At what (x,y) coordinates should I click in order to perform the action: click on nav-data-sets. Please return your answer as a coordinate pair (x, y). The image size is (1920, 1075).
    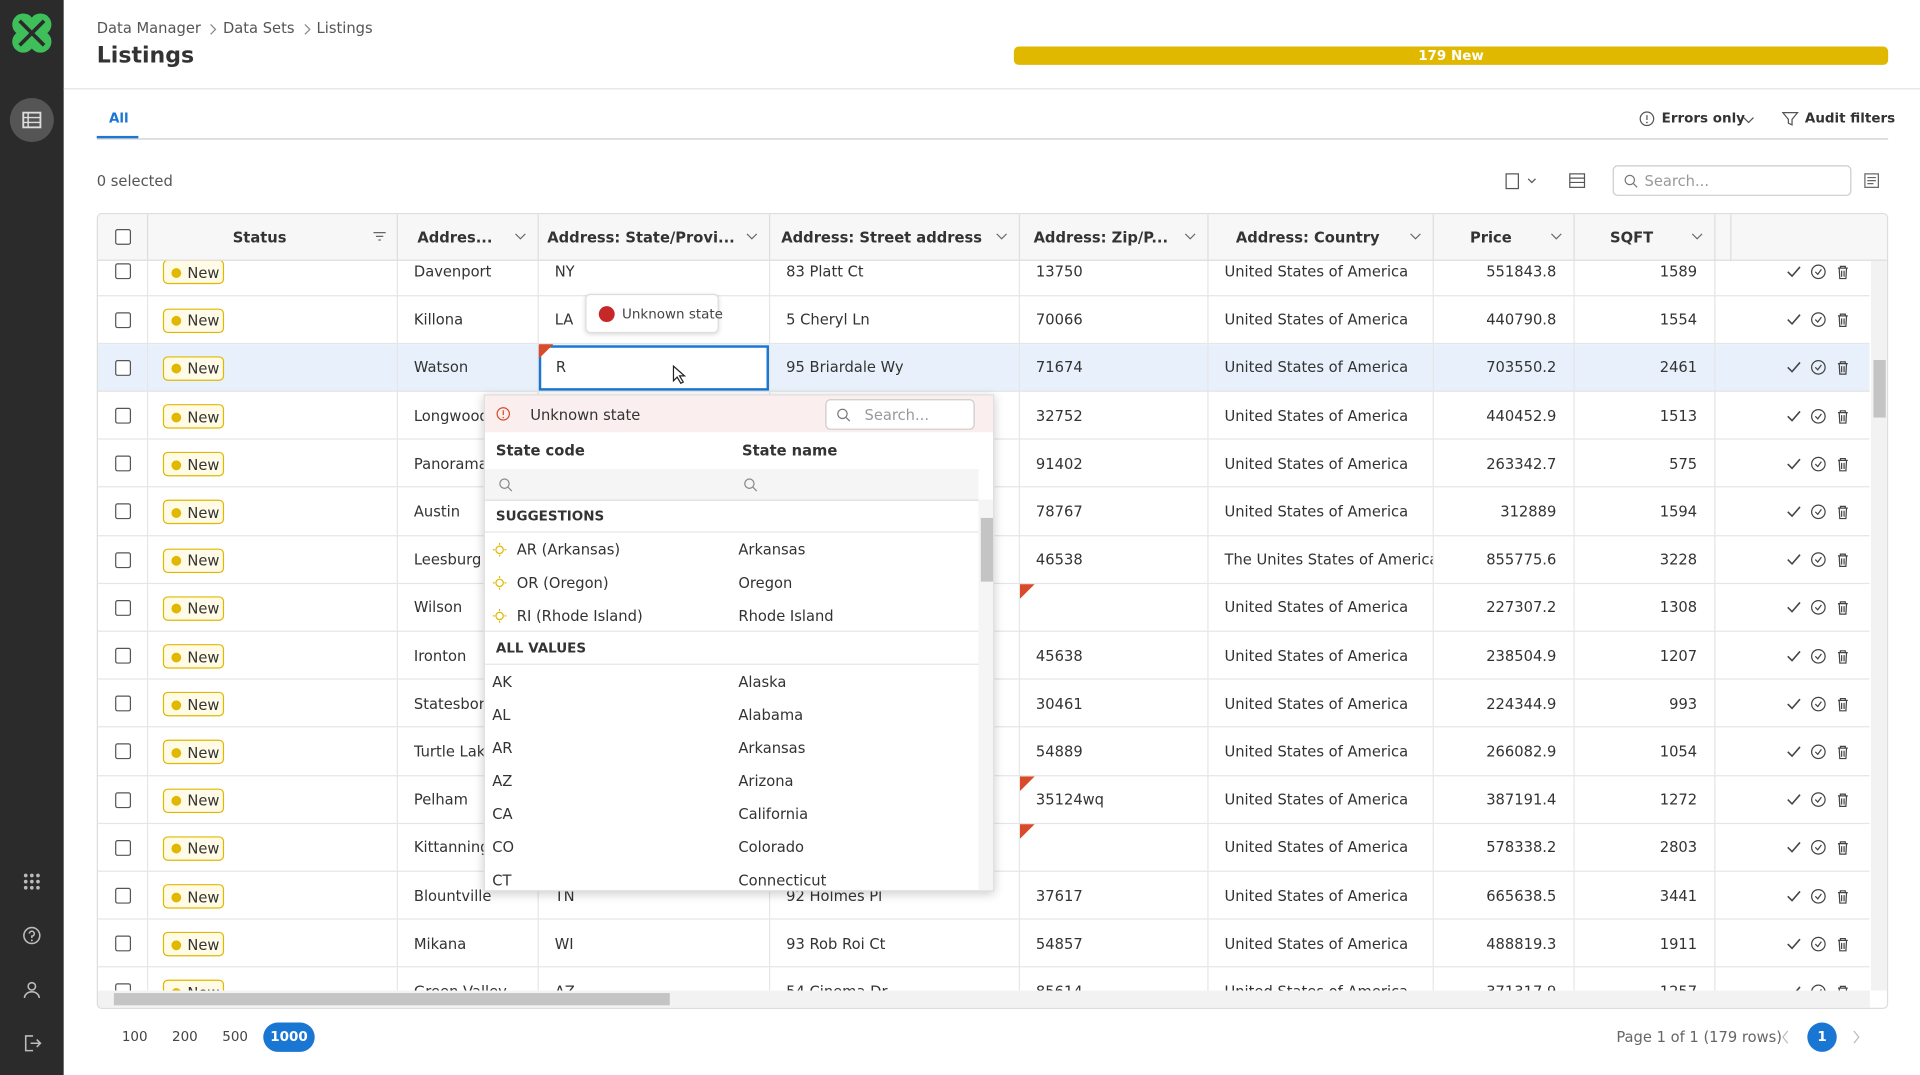
    Looking at the image, I should click on (31, 120).